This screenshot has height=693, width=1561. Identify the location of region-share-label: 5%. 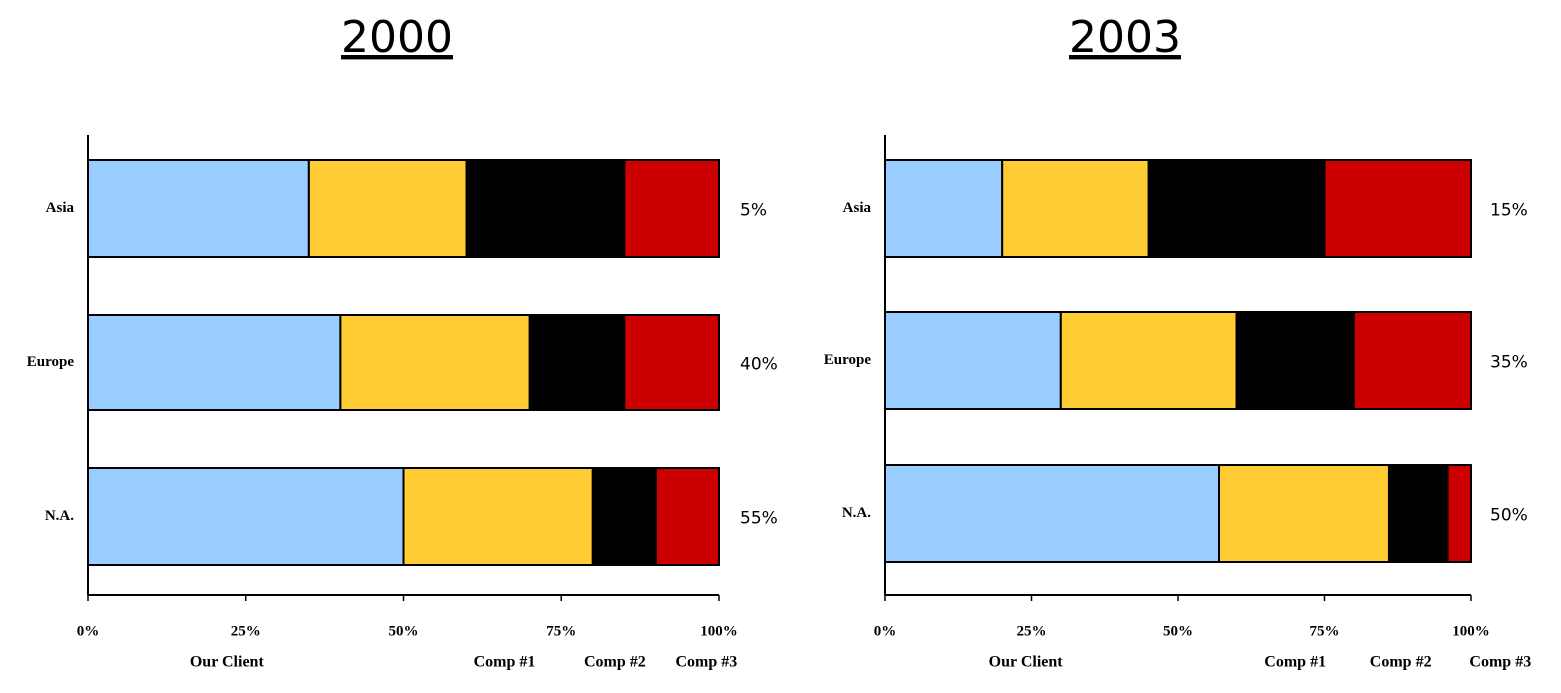
(753, 211).